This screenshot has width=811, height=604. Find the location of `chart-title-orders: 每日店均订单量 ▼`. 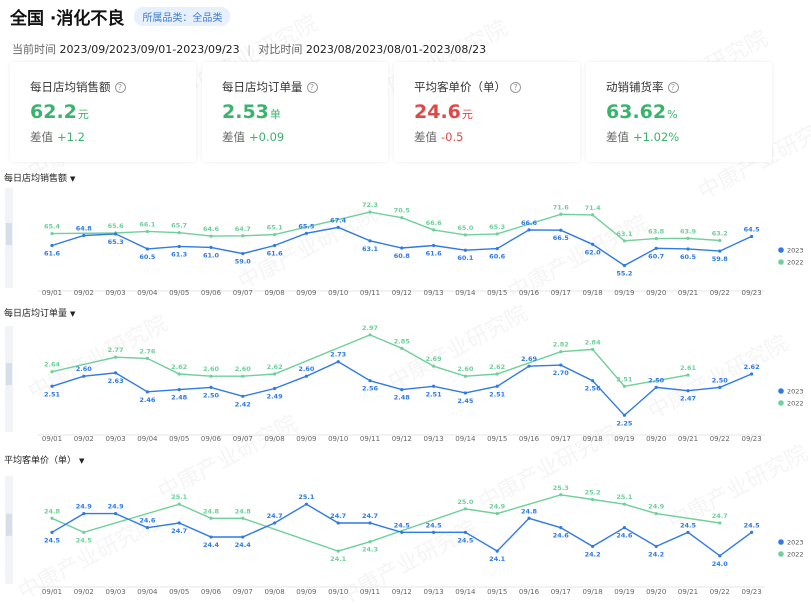

chart-title-orders: 每日店均订单量 ▼ is located at coordinates (40, 314).